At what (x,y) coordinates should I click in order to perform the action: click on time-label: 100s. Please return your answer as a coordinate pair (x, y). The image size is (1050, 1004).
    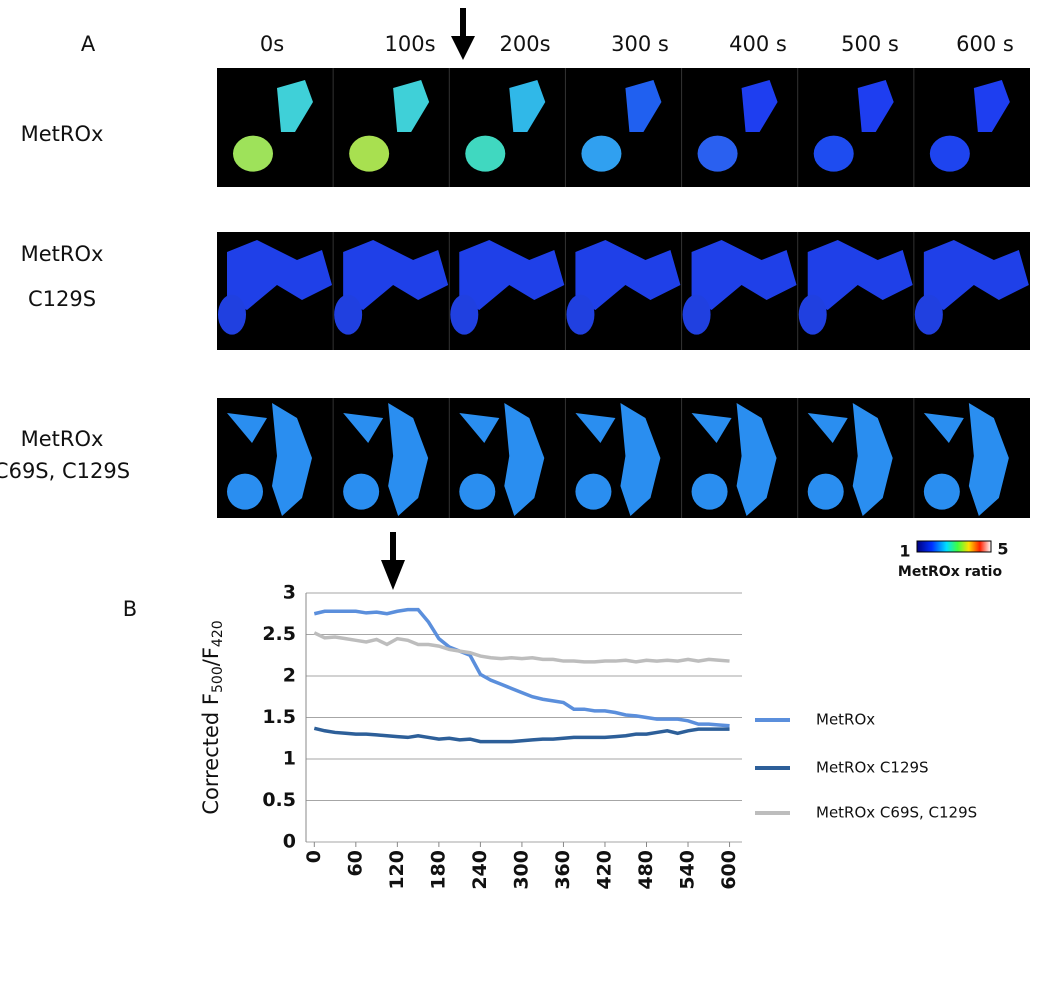
    Looking at the image, I should click on (409, 44).